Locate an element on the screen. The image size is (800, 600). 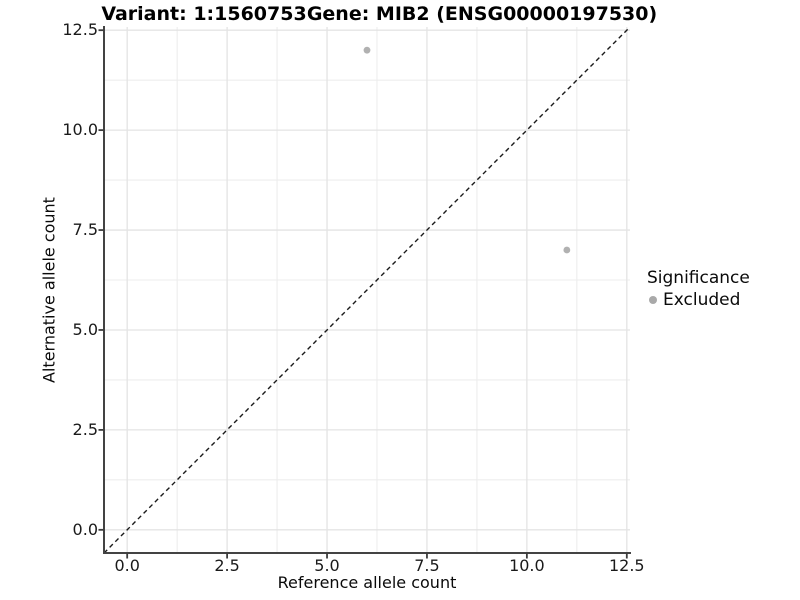
legend-item-excluded: Excluded is located at coordinates (698, 300).